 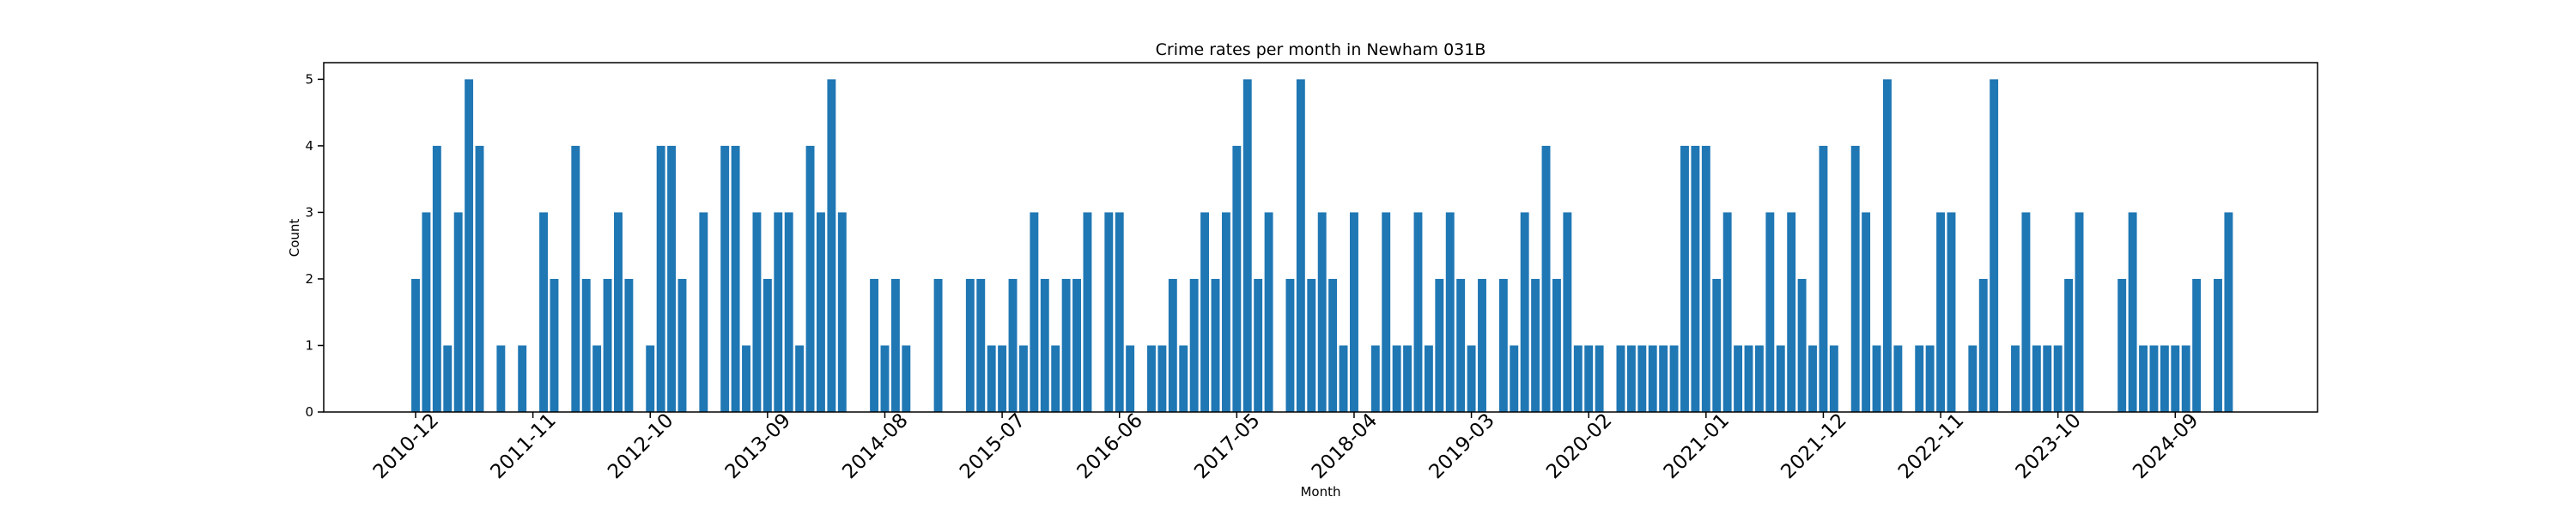 What do you see at coordinates (1579, 446) in the screenshot?
I see `x-tick-label: 2020-02` at bounding box center [1579, 446].